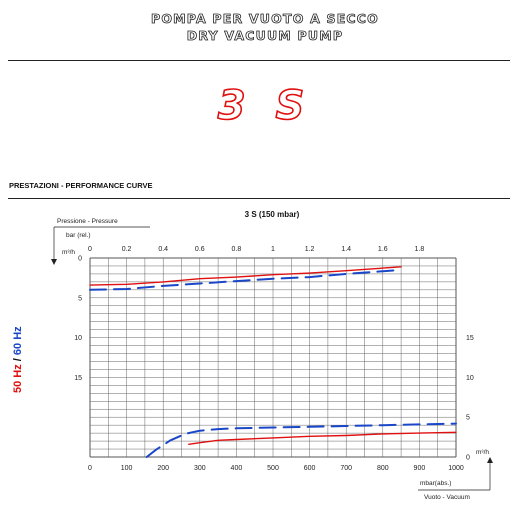  Describe the element at coordinates (87, 221) in the screenshot. I see `pressure-axis-label: Pressione - Pressure` at that location.